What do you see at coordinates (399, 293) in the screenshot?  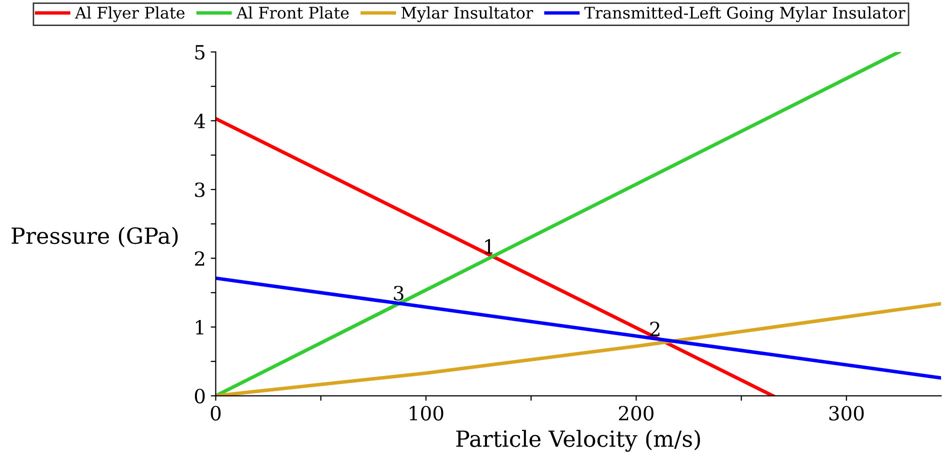 I see `annotation: 3` at bounding box center [399, 293].